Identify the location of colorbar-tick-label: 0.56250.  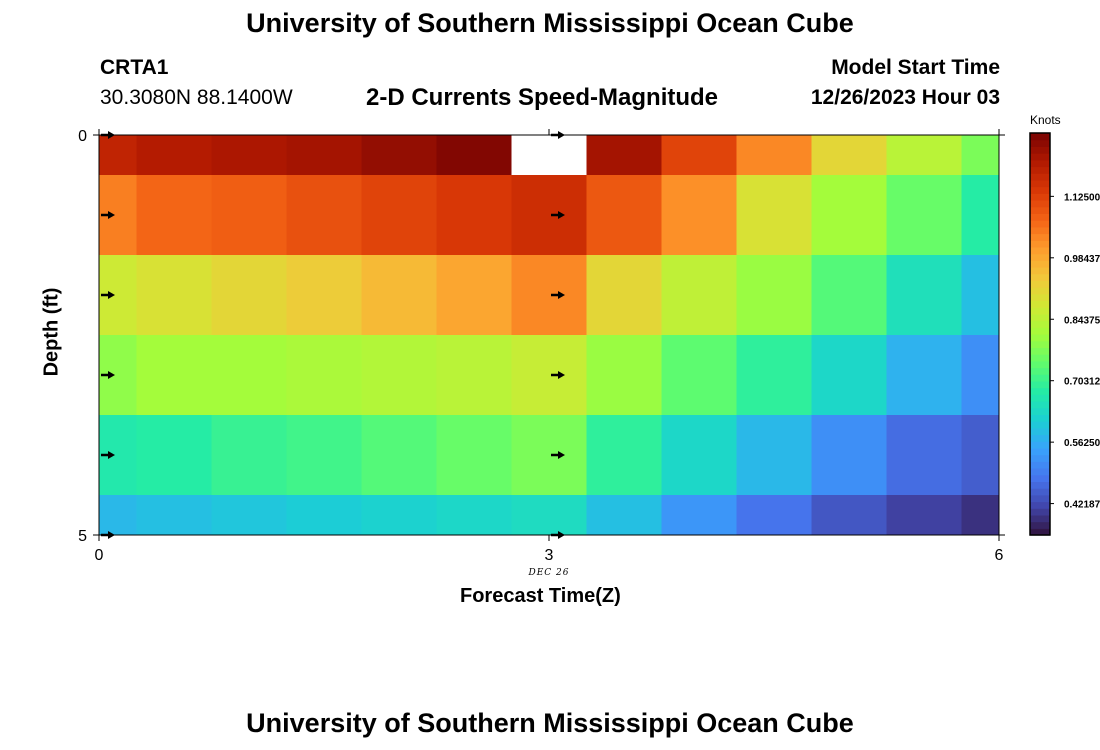
(1082, 443).